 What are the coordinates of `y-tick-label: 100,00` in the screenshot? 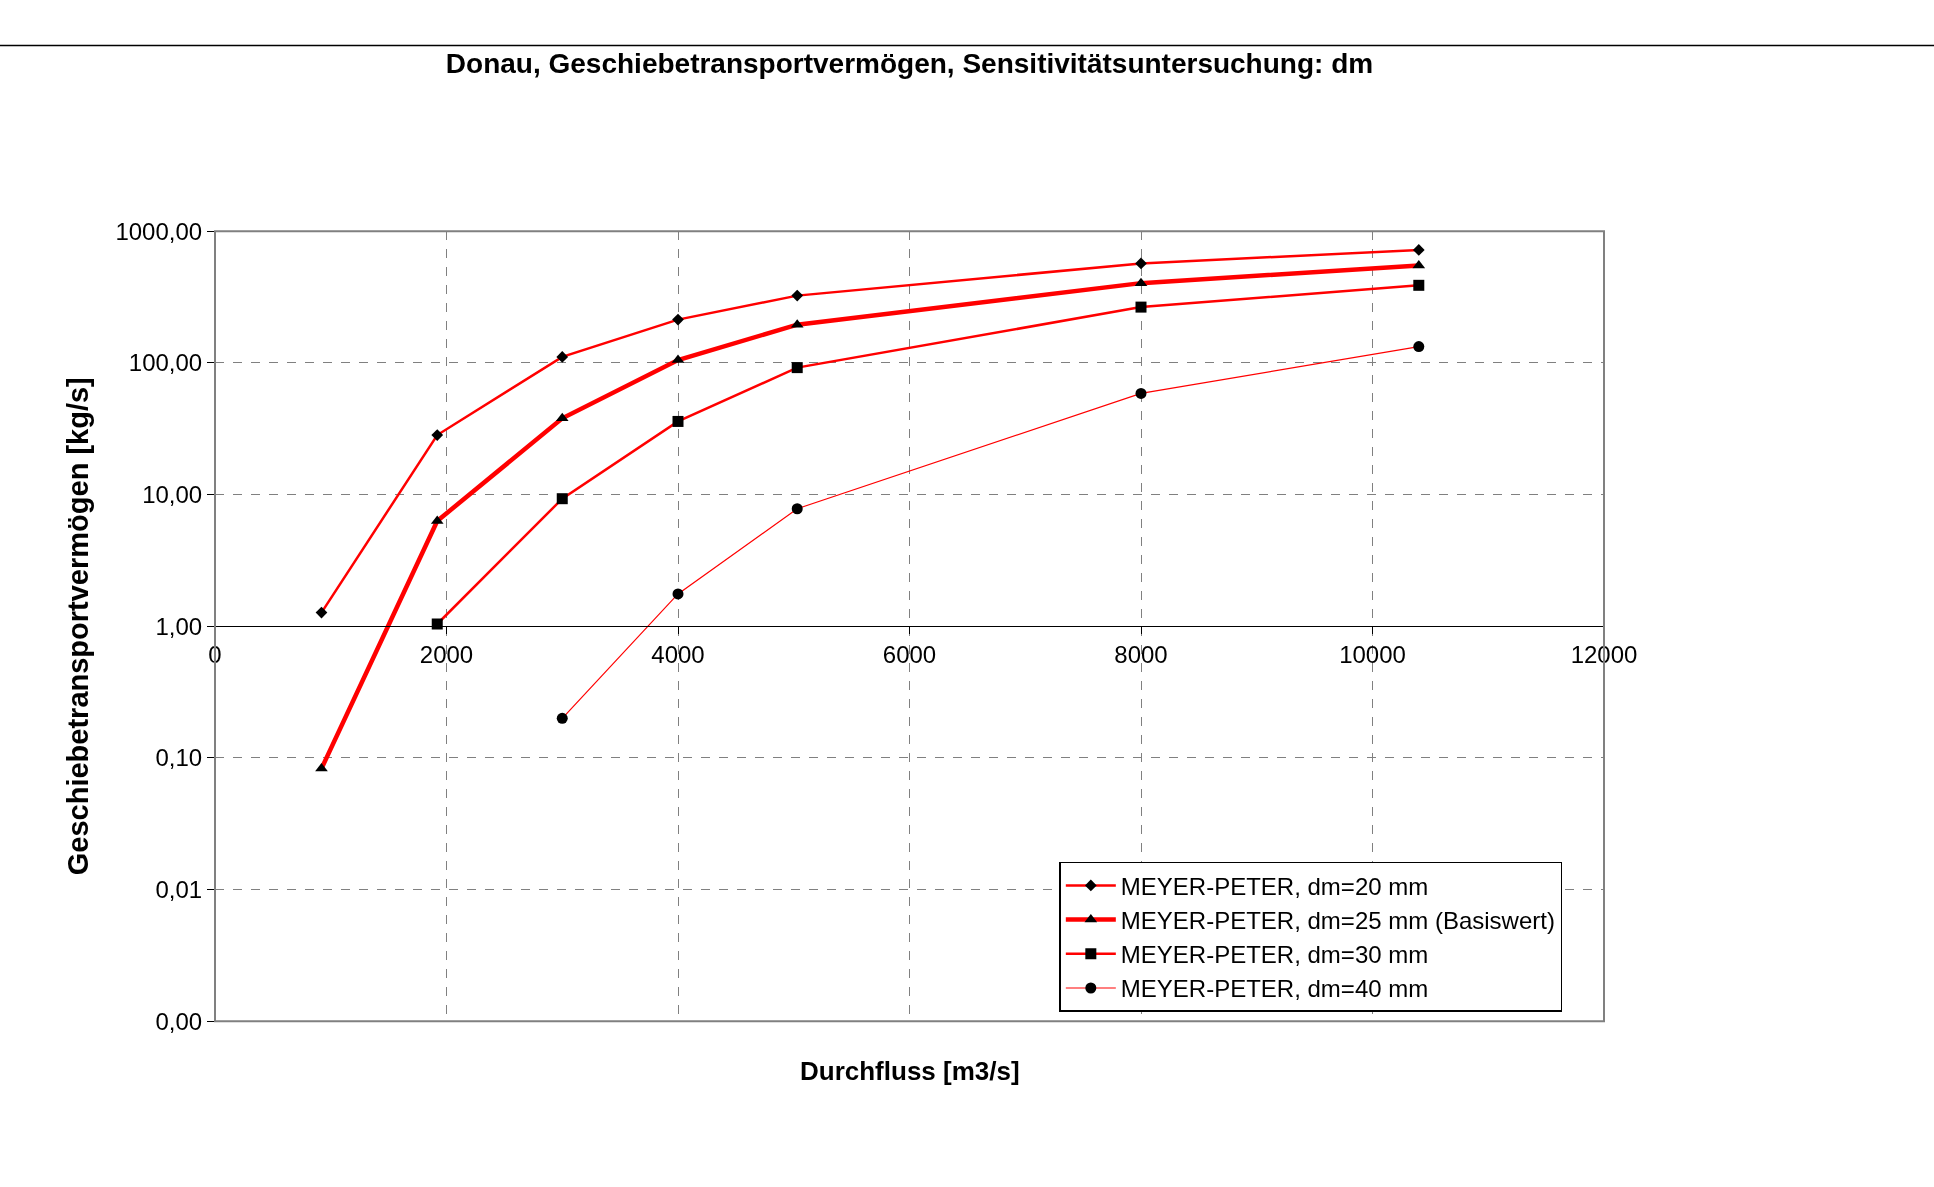 It's located at (165, 363).